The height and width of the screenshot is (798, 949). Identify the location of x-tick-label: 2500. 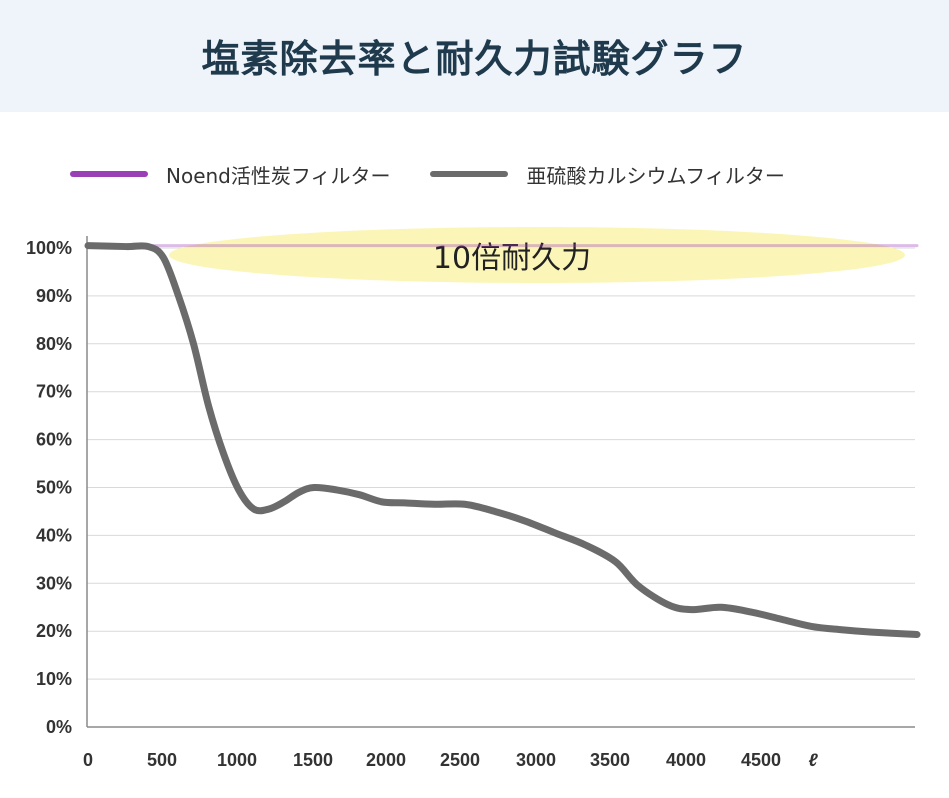
(460, 760).